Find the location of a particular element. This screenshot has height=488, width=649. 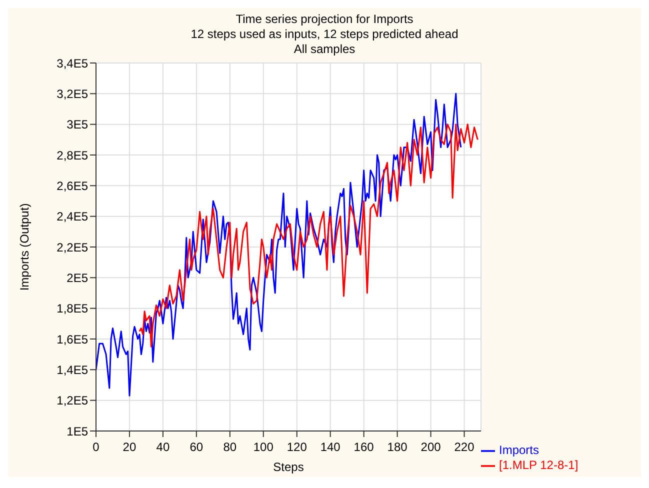

y-tick-label: 2,2E5 is located at coordinates (72, 247).